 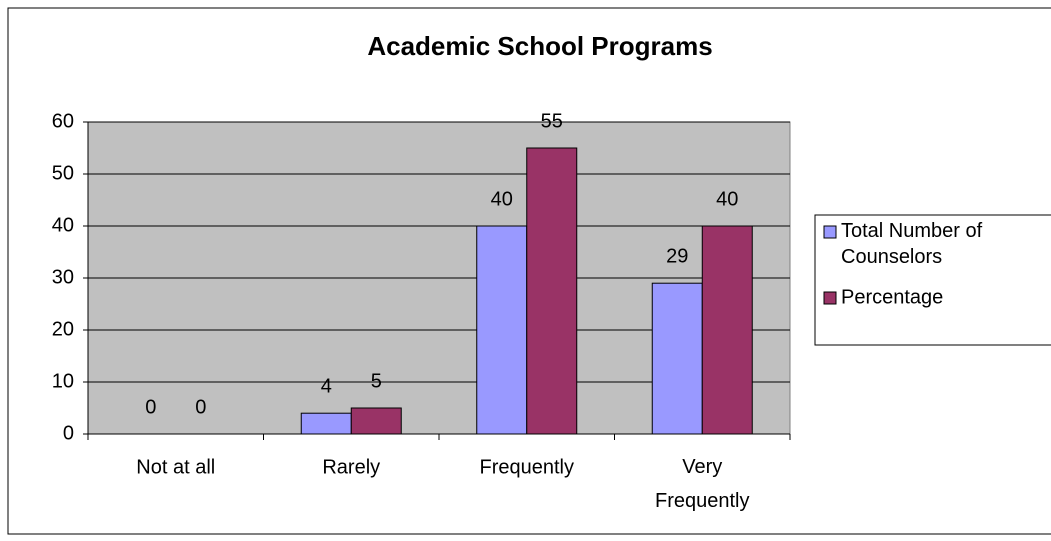 What do you see at coordinates (552, 121) in the screenshot?
I see `value-label: 55` at bounding box center [552, 121].